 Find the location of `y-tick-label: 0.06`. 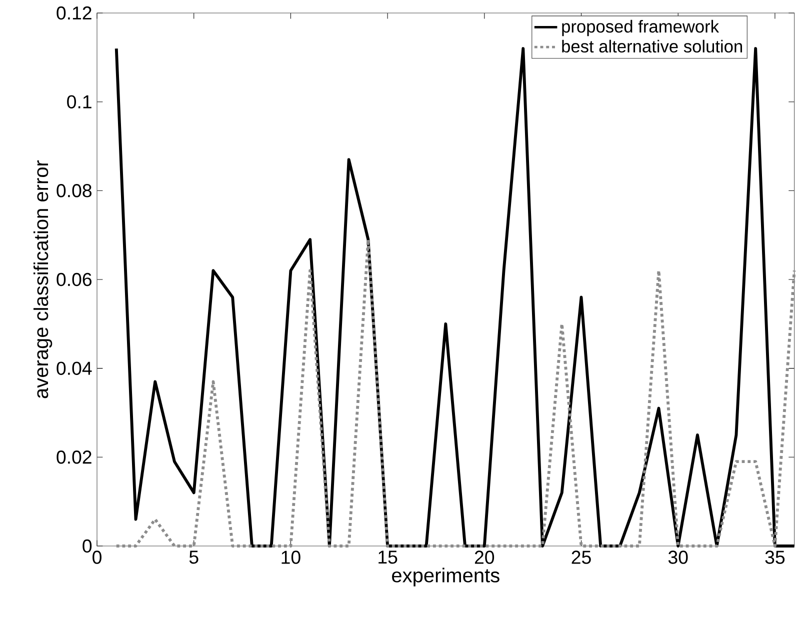

y-tick-label: 0.06 is located at coordinates (74, 279).